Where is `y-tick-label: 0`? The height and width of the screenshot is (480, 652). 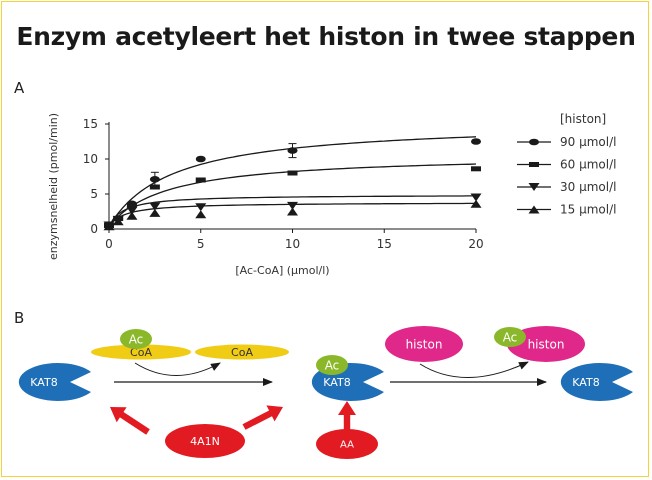
y-tick-label: 0 is located at coordinates (94, 229).